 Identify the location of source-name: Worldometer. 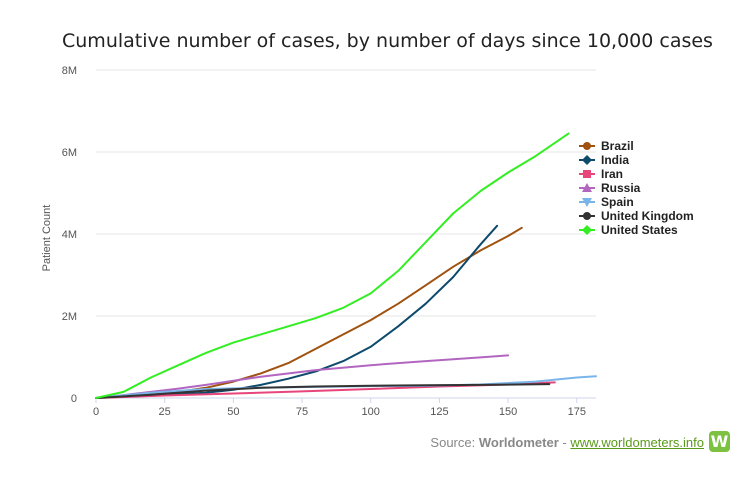
(518, 442).